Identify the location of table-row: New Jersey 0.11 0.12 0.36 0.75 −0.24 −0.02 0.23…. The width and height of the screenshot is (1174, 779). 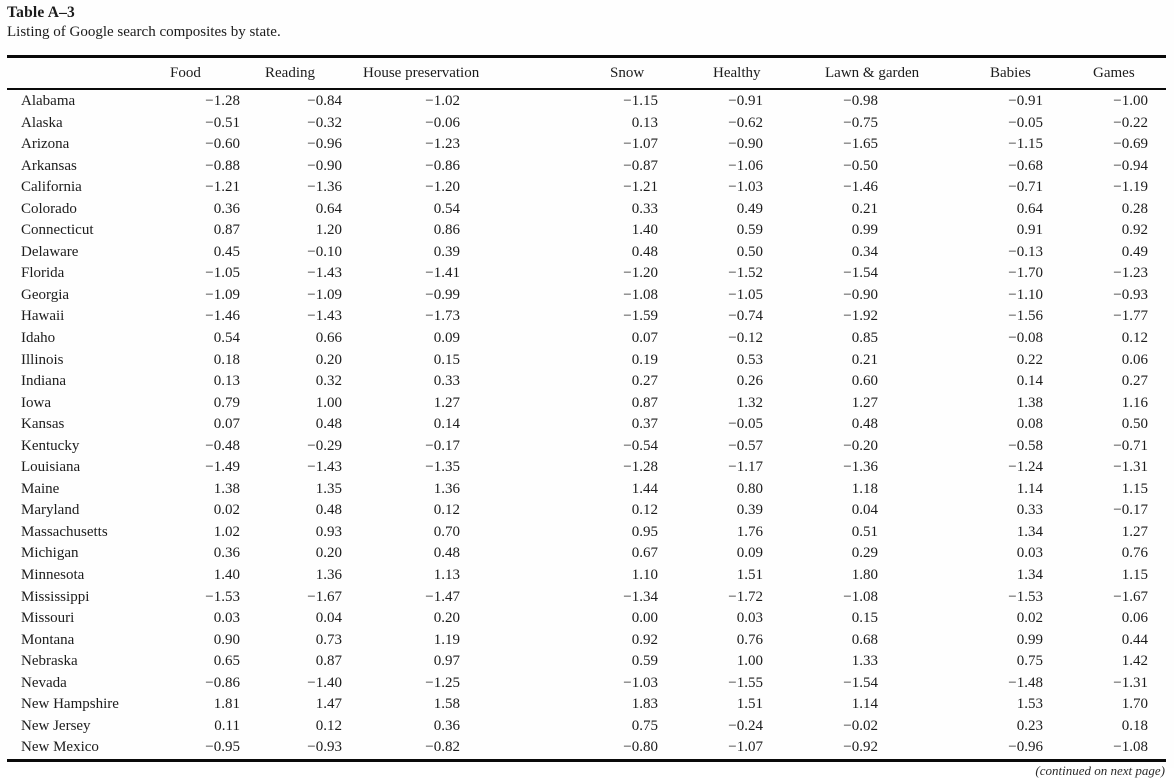
(586, 727).